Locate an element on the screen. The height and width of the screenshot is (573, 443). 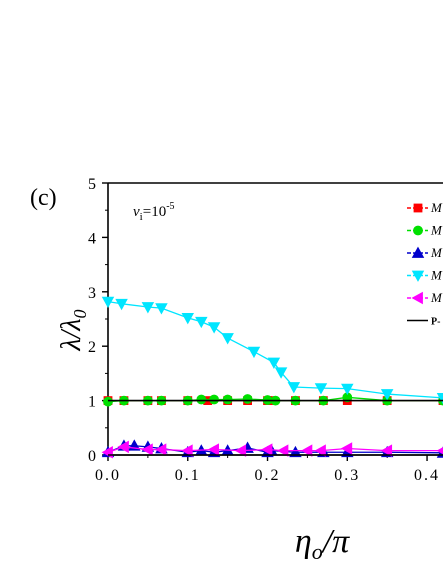
y-tick-label: 2 is located at coordinates (92, 347).